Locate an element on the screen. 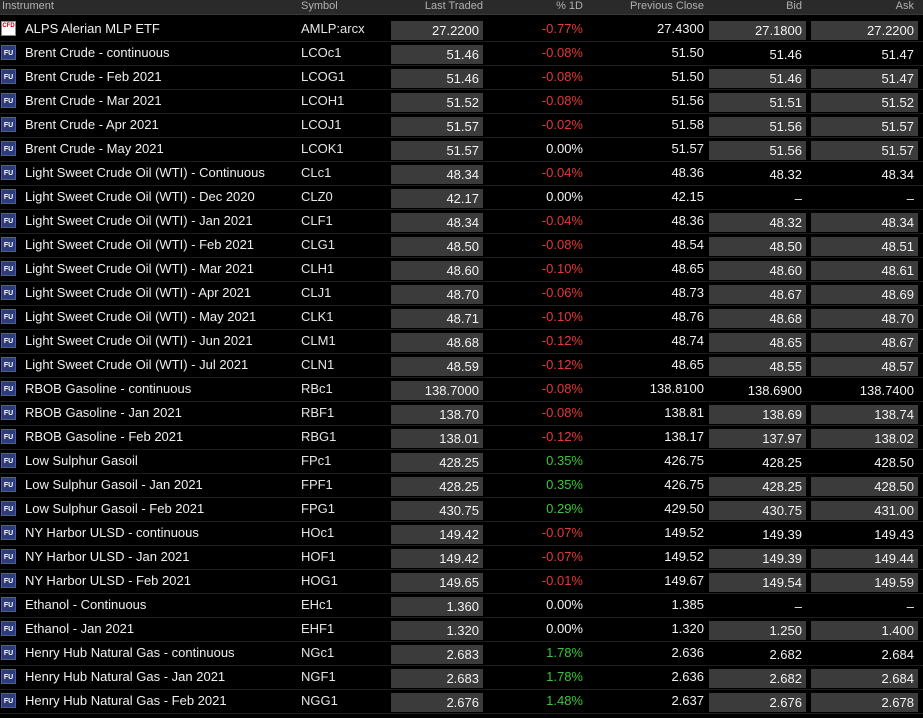  instrument-name: Brent Crude - Apr 2021 is located at coordinates (92, 124).